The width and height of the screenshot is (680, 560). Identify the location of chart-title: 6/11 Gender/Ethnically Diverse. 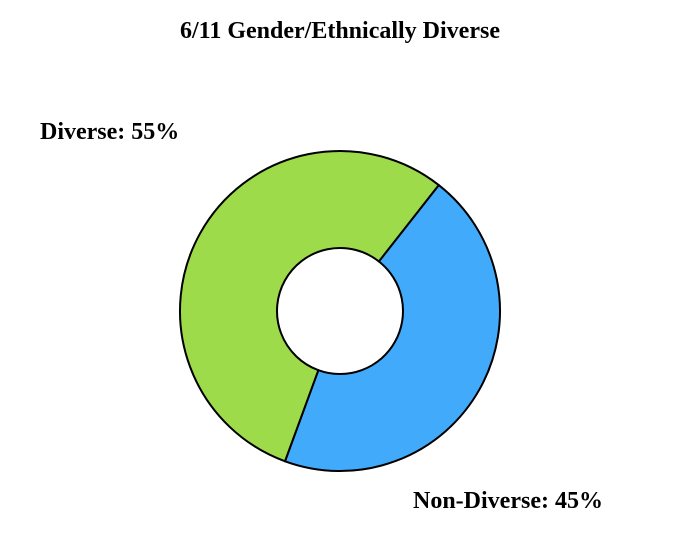
(340, 31).